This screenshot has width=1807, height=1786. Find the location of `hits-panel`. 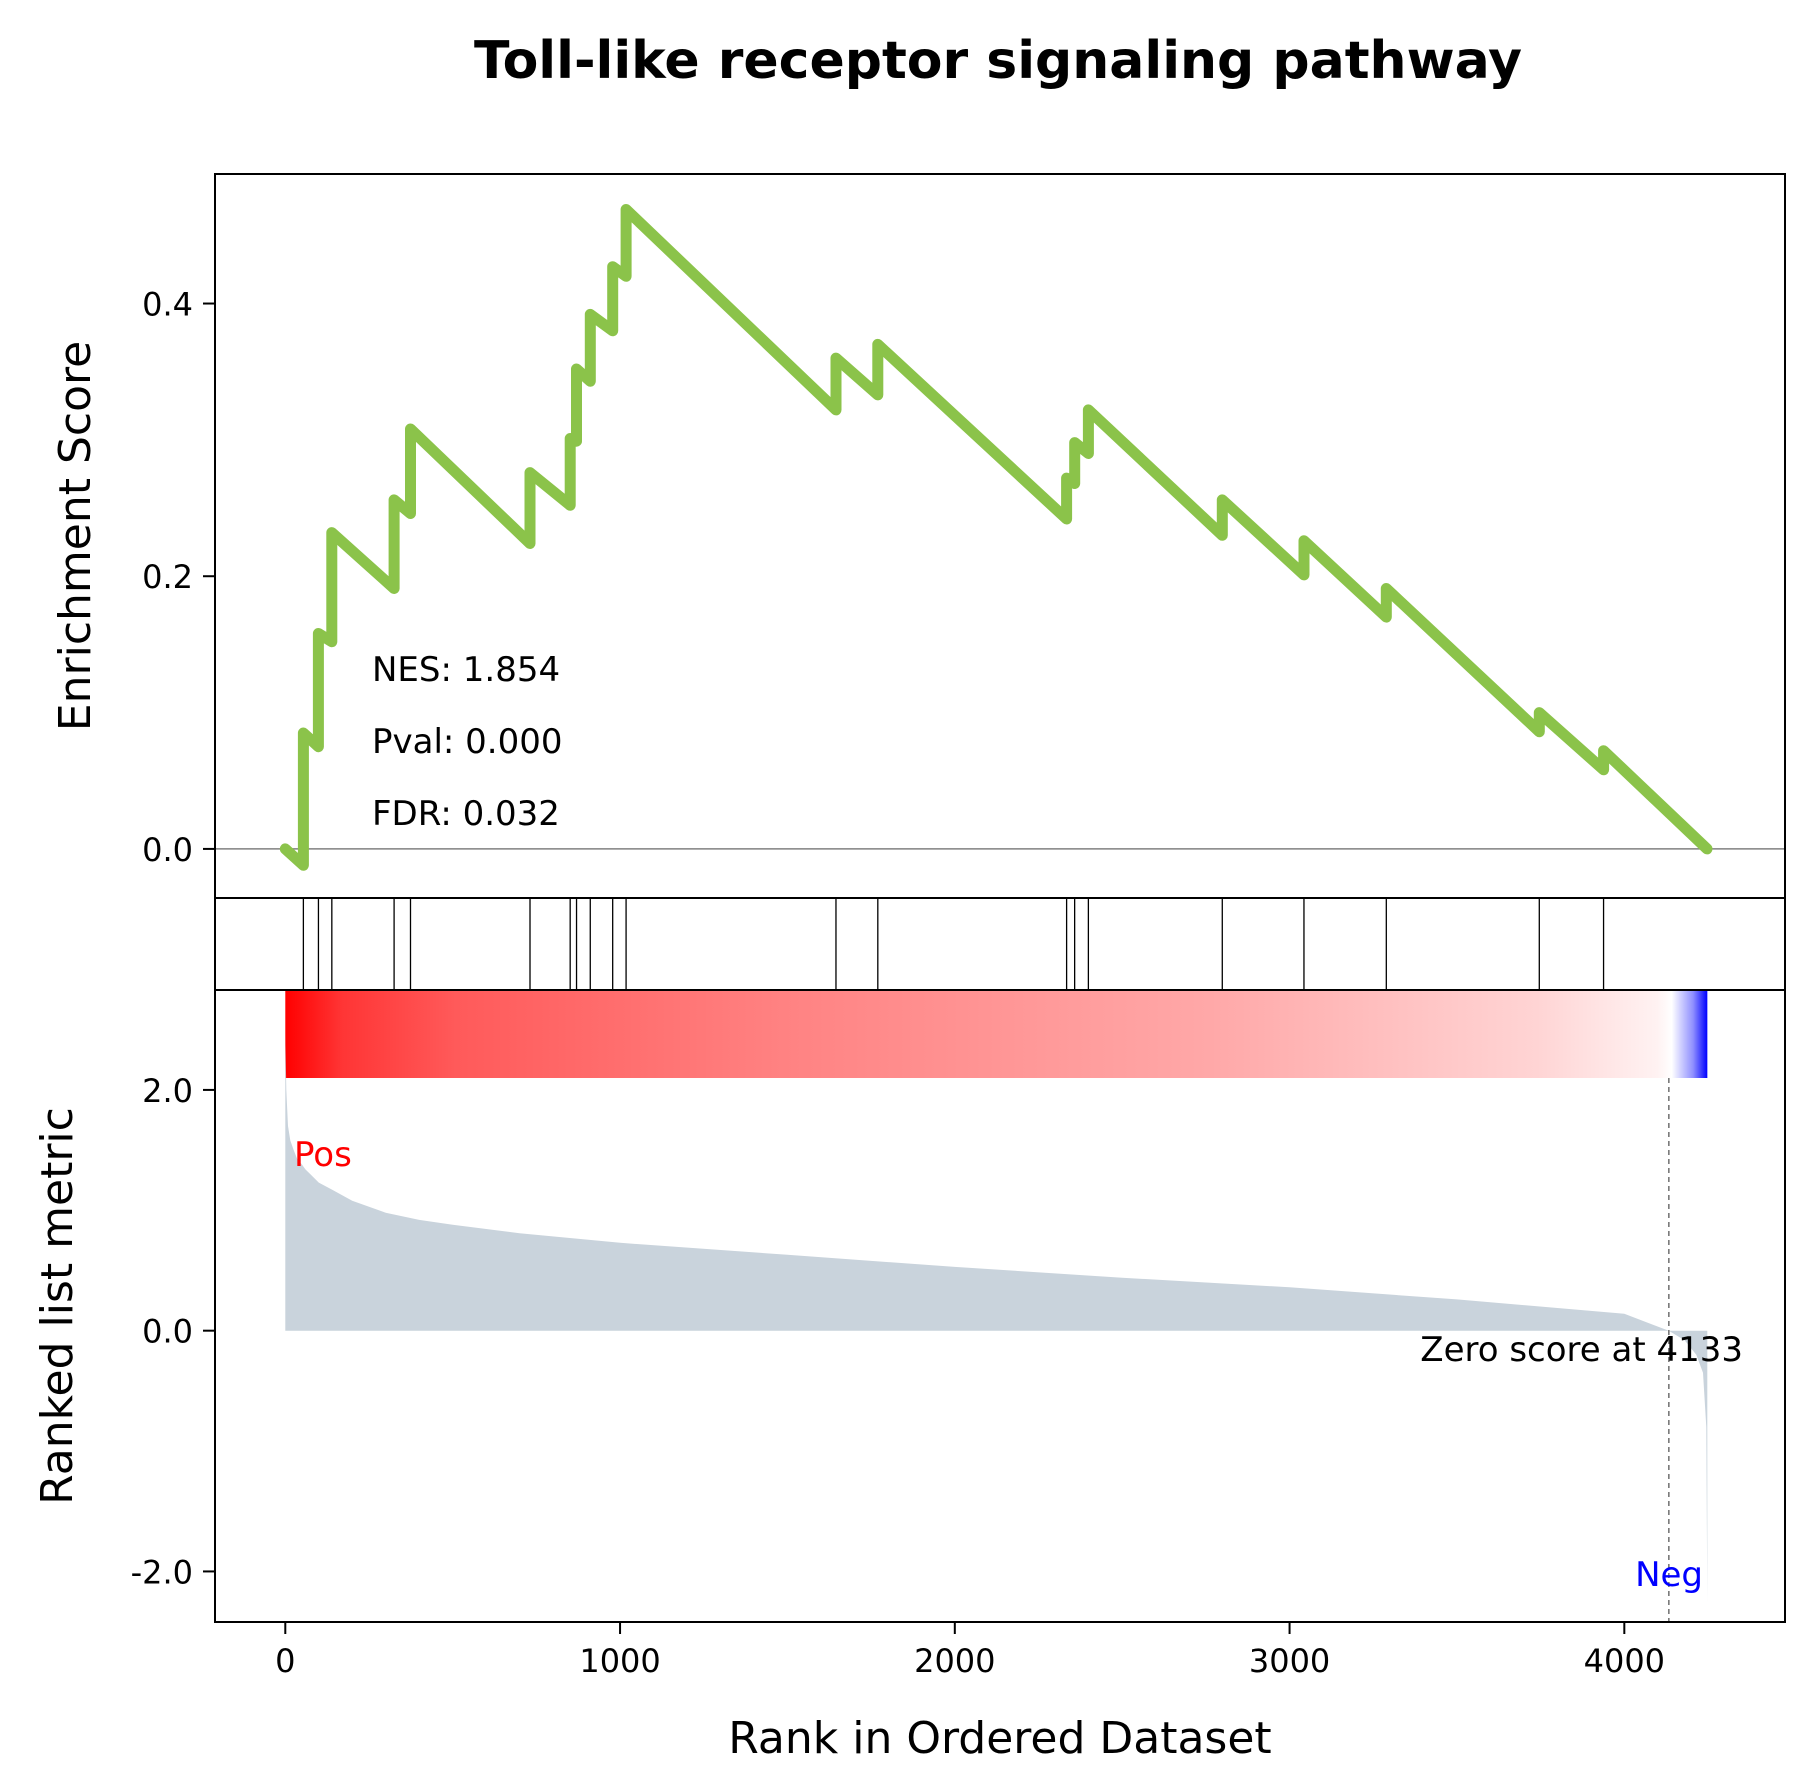

hits-panel is located at coordinates (1000, 944).